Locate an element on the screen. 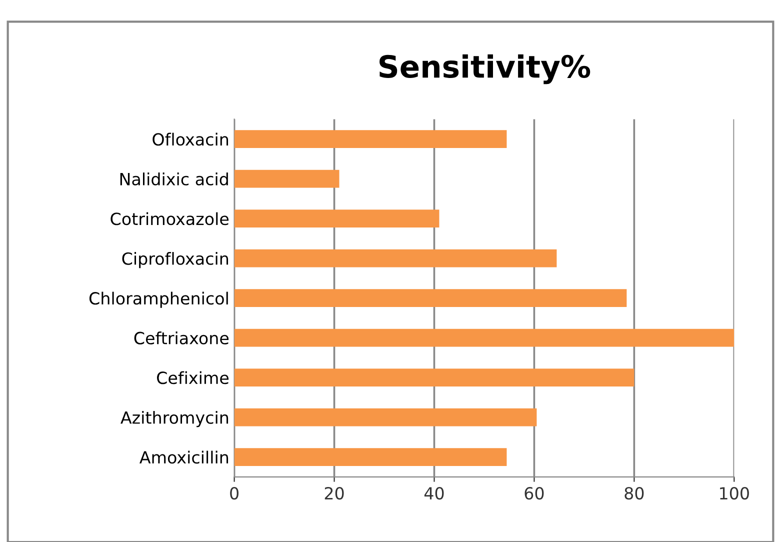 This screenshot has width=781, height=542. y-tick-label: Nalidixic acid is located at coordinates (174, 179).